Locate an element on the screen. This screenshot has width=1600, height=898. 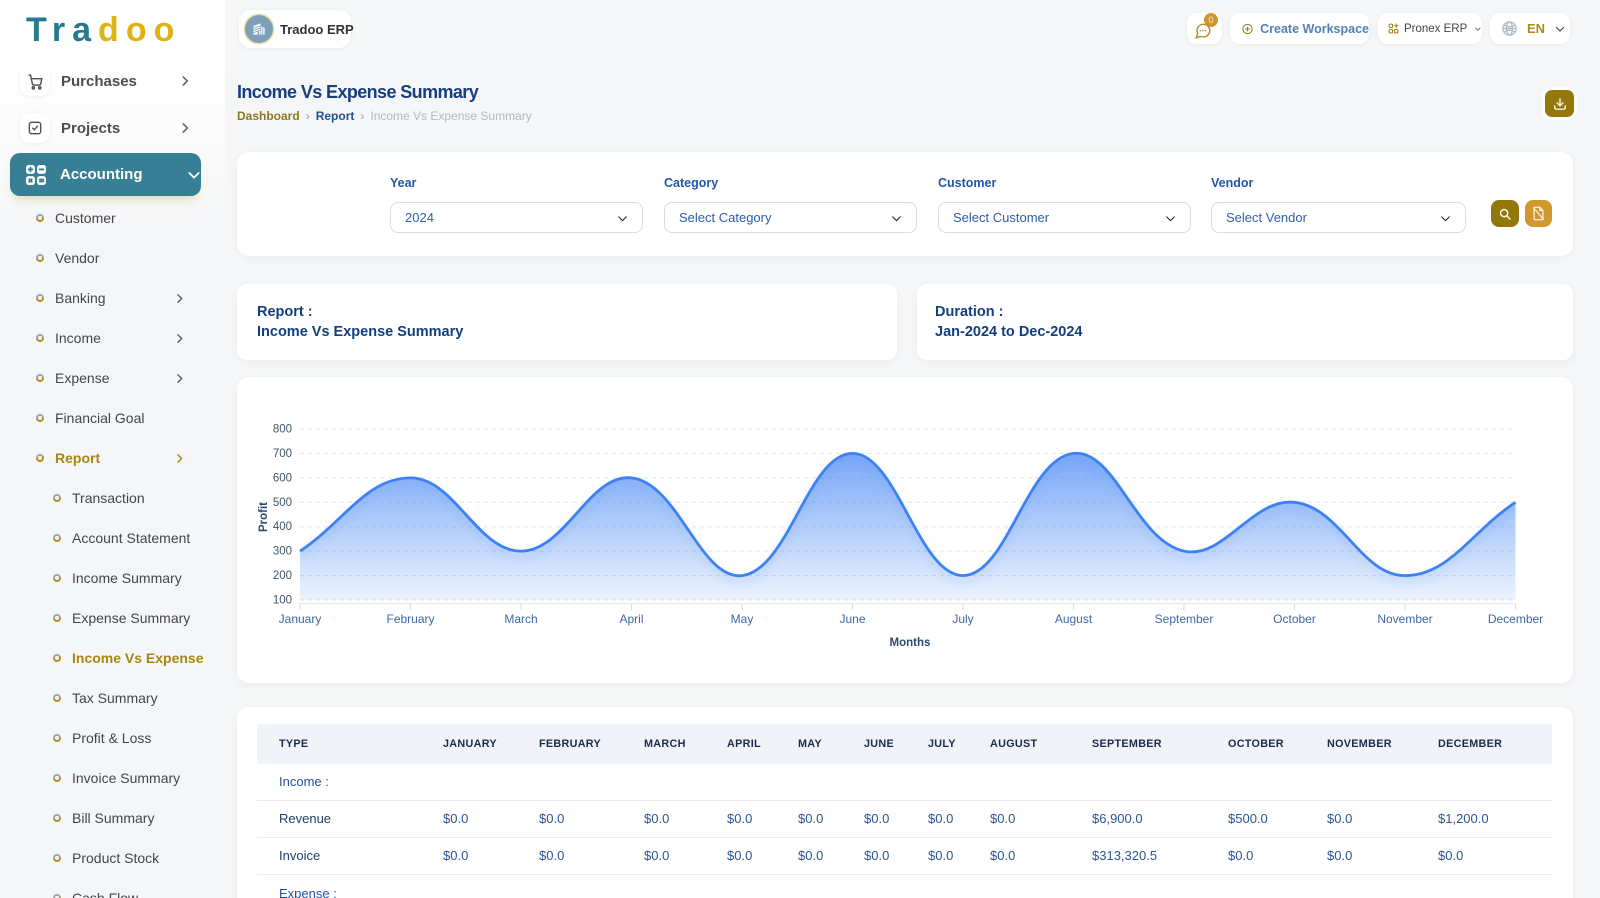
svg-text: November is located at coordinates (1404, 619).